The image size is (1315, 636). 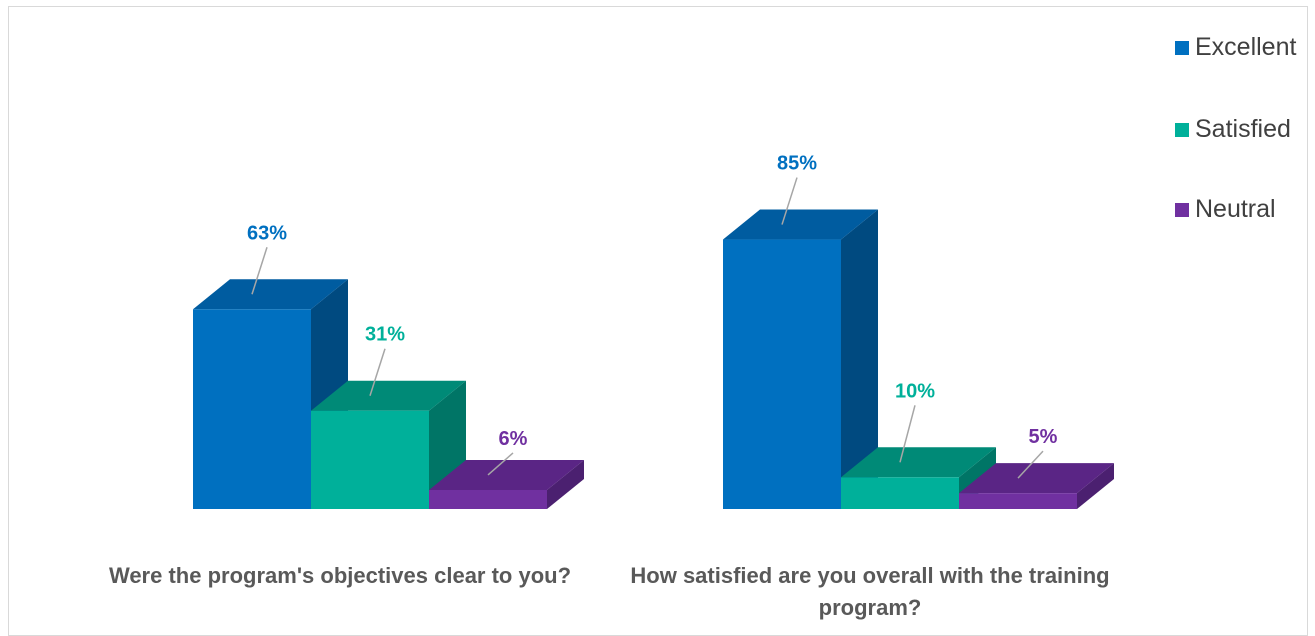 What do you see at coordinates (1182, 129) in the screenshot?
I see `legend-swatch-satisfied` at bounding box center [1182, 129].